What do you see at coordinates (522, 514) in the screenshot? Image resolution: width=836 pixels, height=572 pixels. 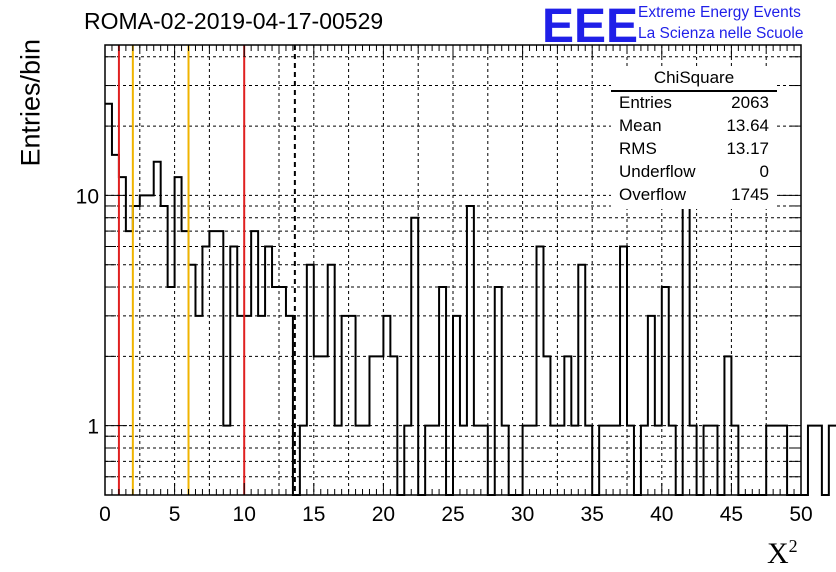 I see `x-tick-label: 30` at bounding box center [522, 514].